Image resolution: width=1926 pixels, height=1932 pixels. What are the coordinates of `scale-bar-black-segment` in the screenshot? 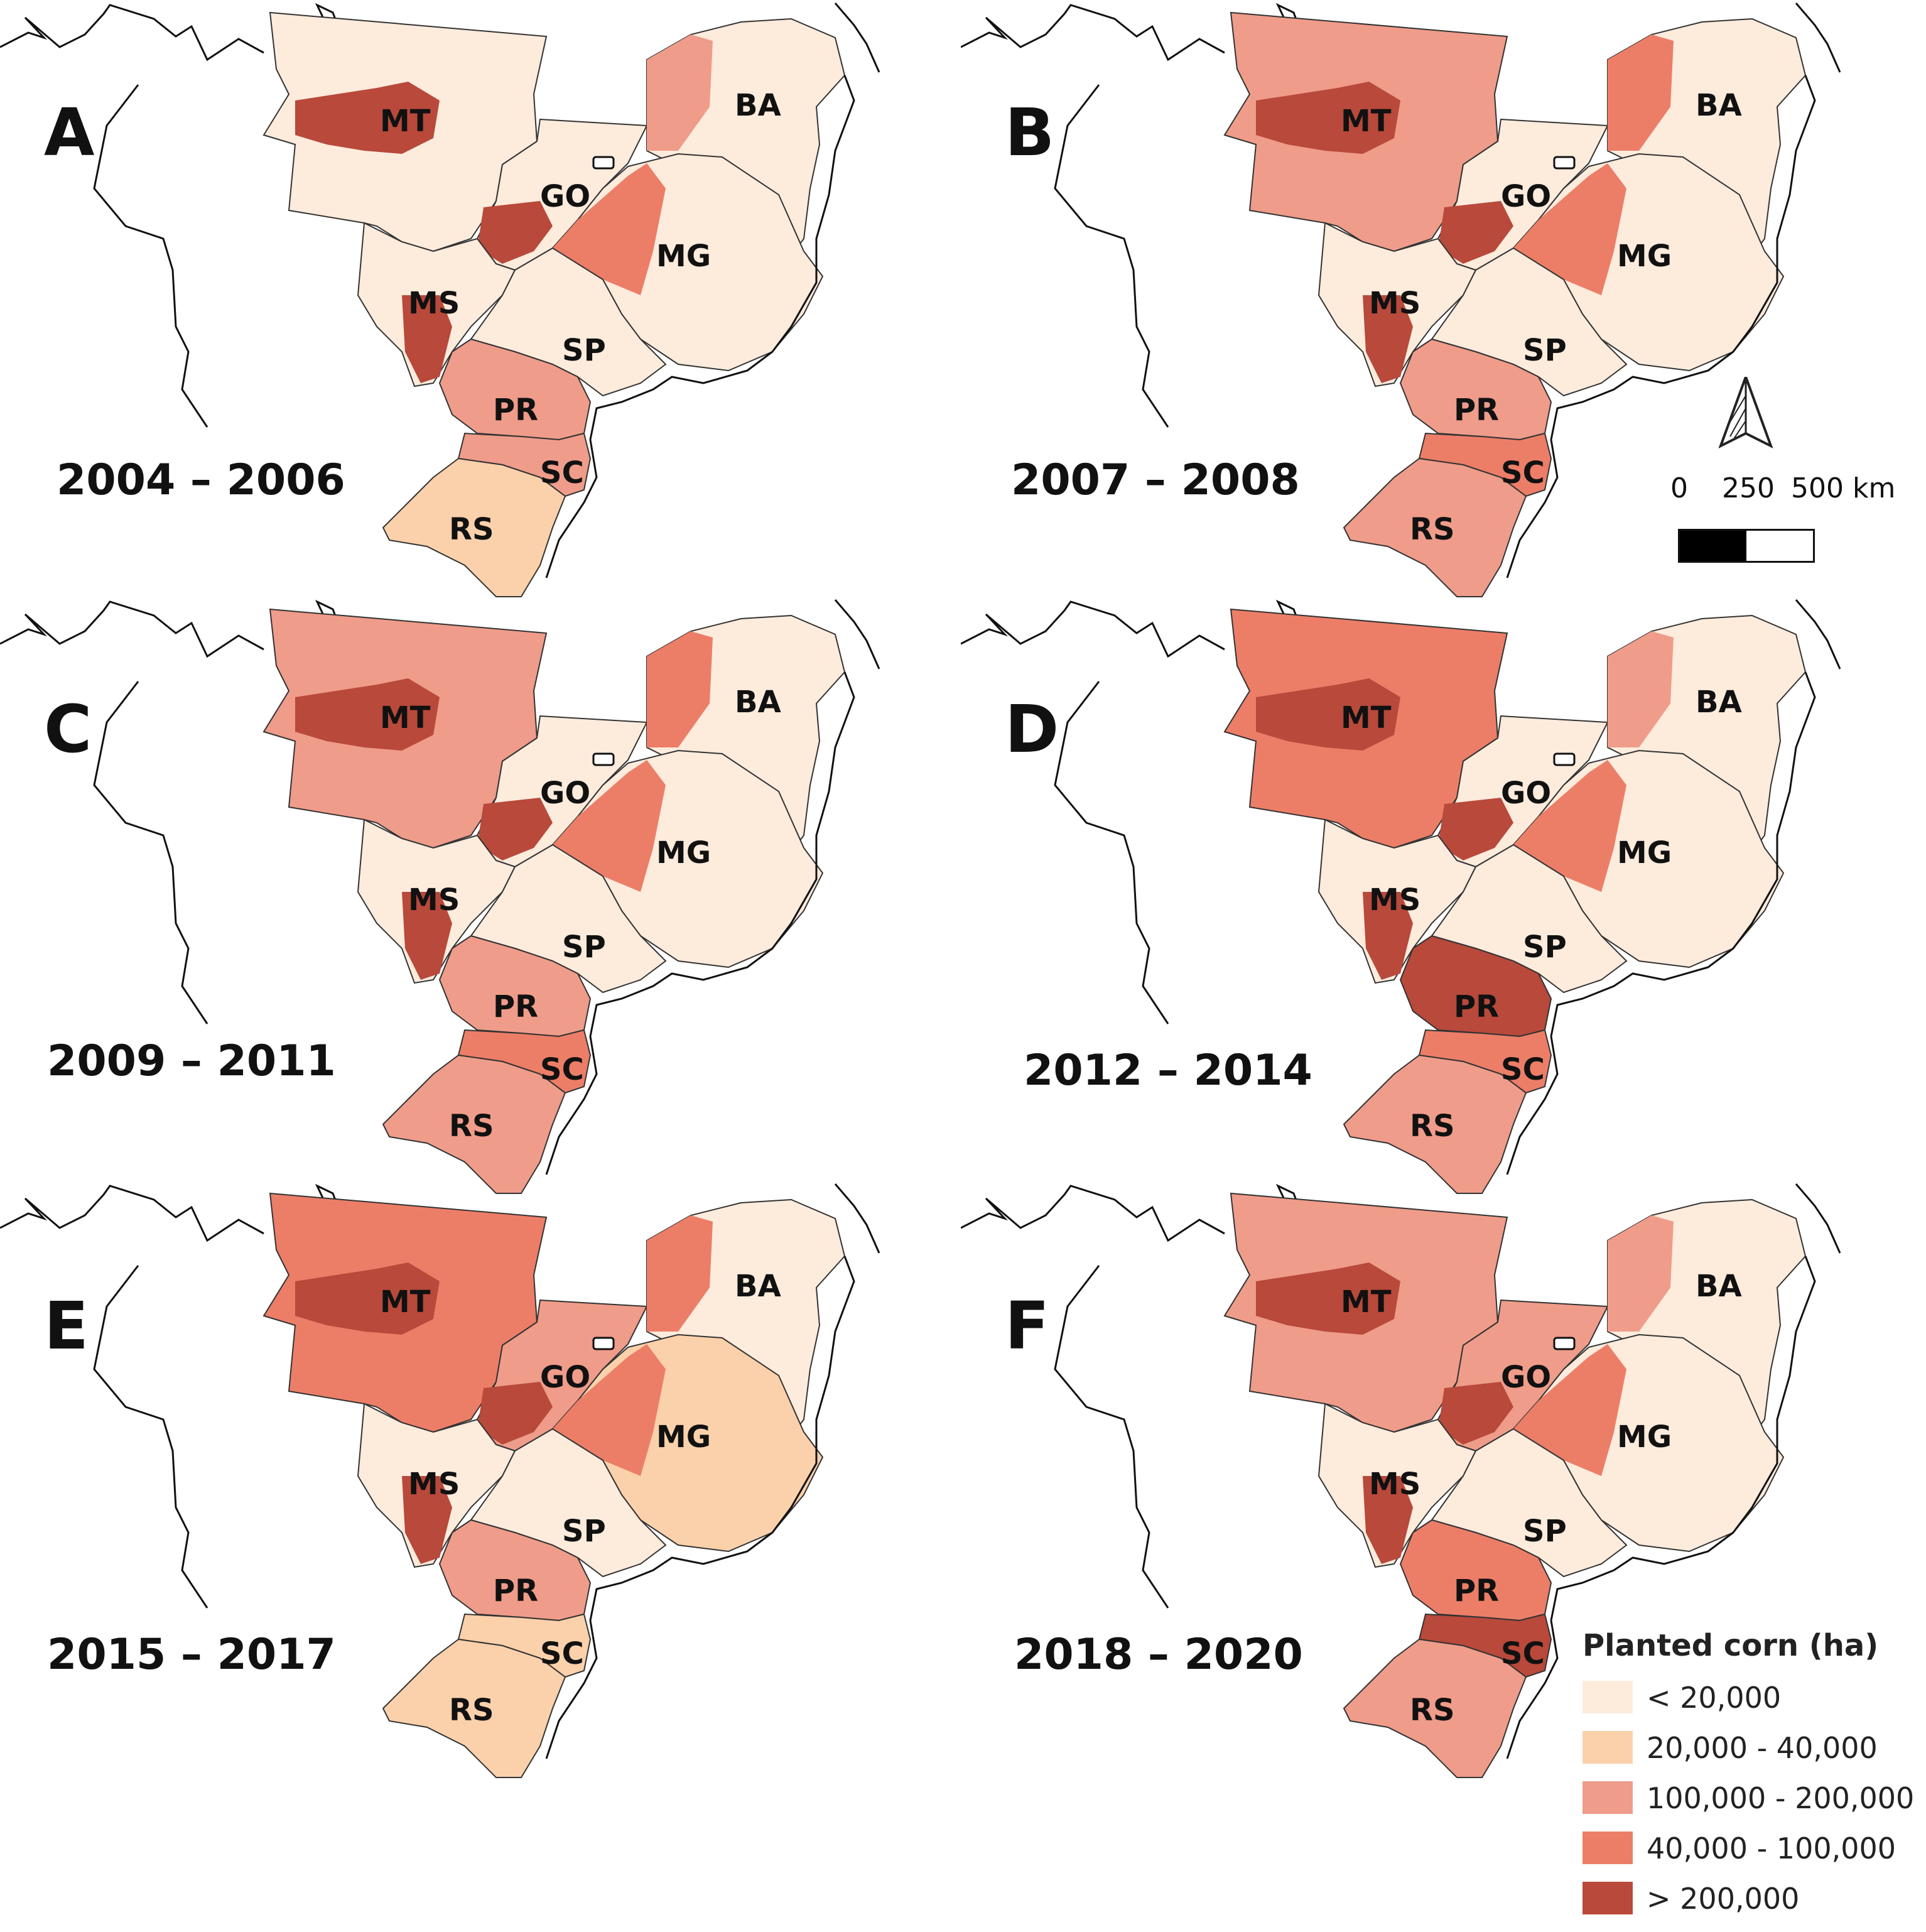 It's located at (1713, 546).